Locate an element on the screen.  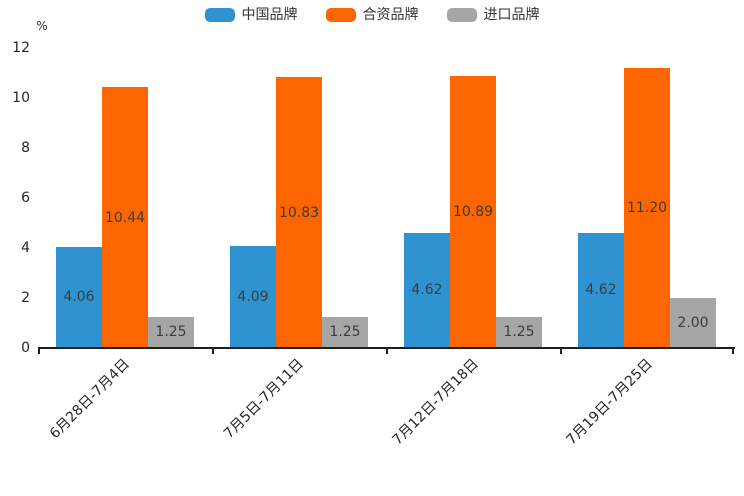
bar-value-label: 11.20 is located at coordinates (647, 208).